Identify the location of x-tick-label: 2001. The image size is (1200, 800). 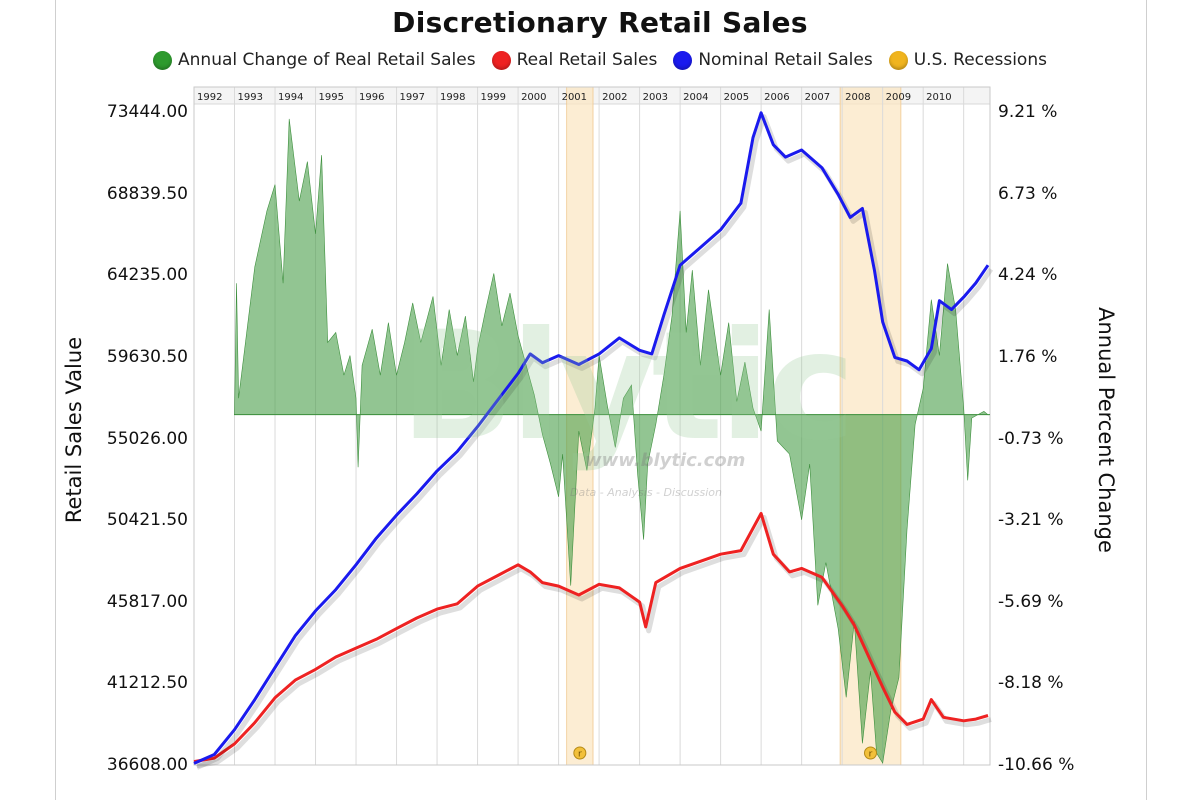
(574, 97).